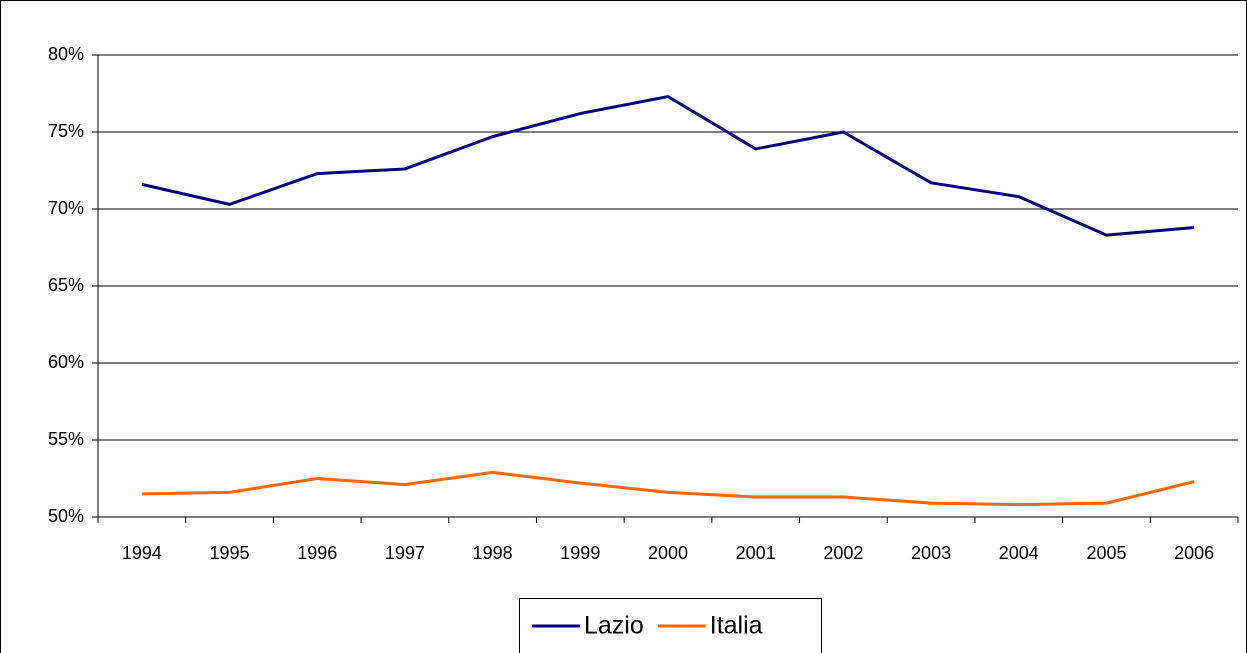 This screenshot has width=1247, height=653. I want to click on y-tick-label: 75%, so click(66, 131).